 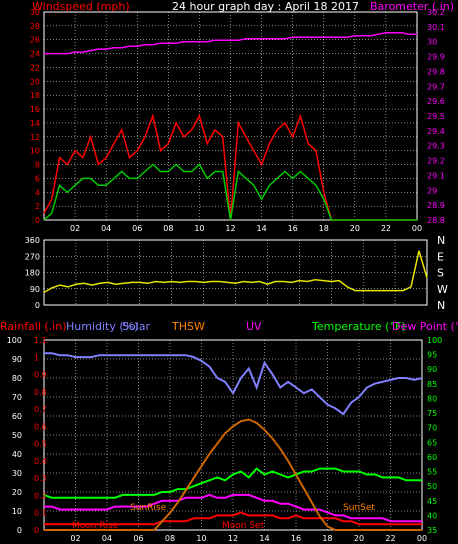 I want to click on y-tick-left: 20, so click(x=35, y=81).